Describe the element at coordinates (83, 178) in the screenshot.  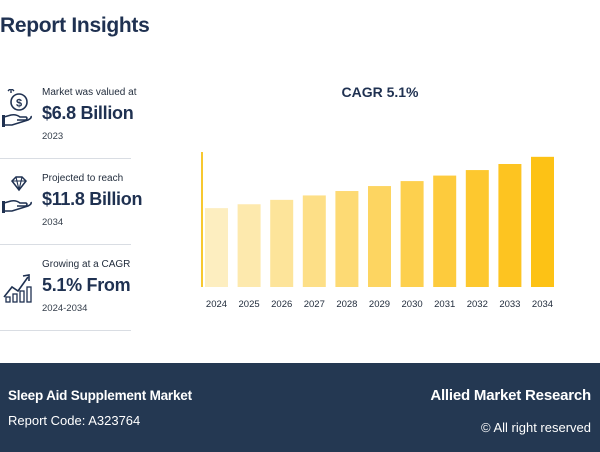
I see `stat-label: Projected to reach` at that location.